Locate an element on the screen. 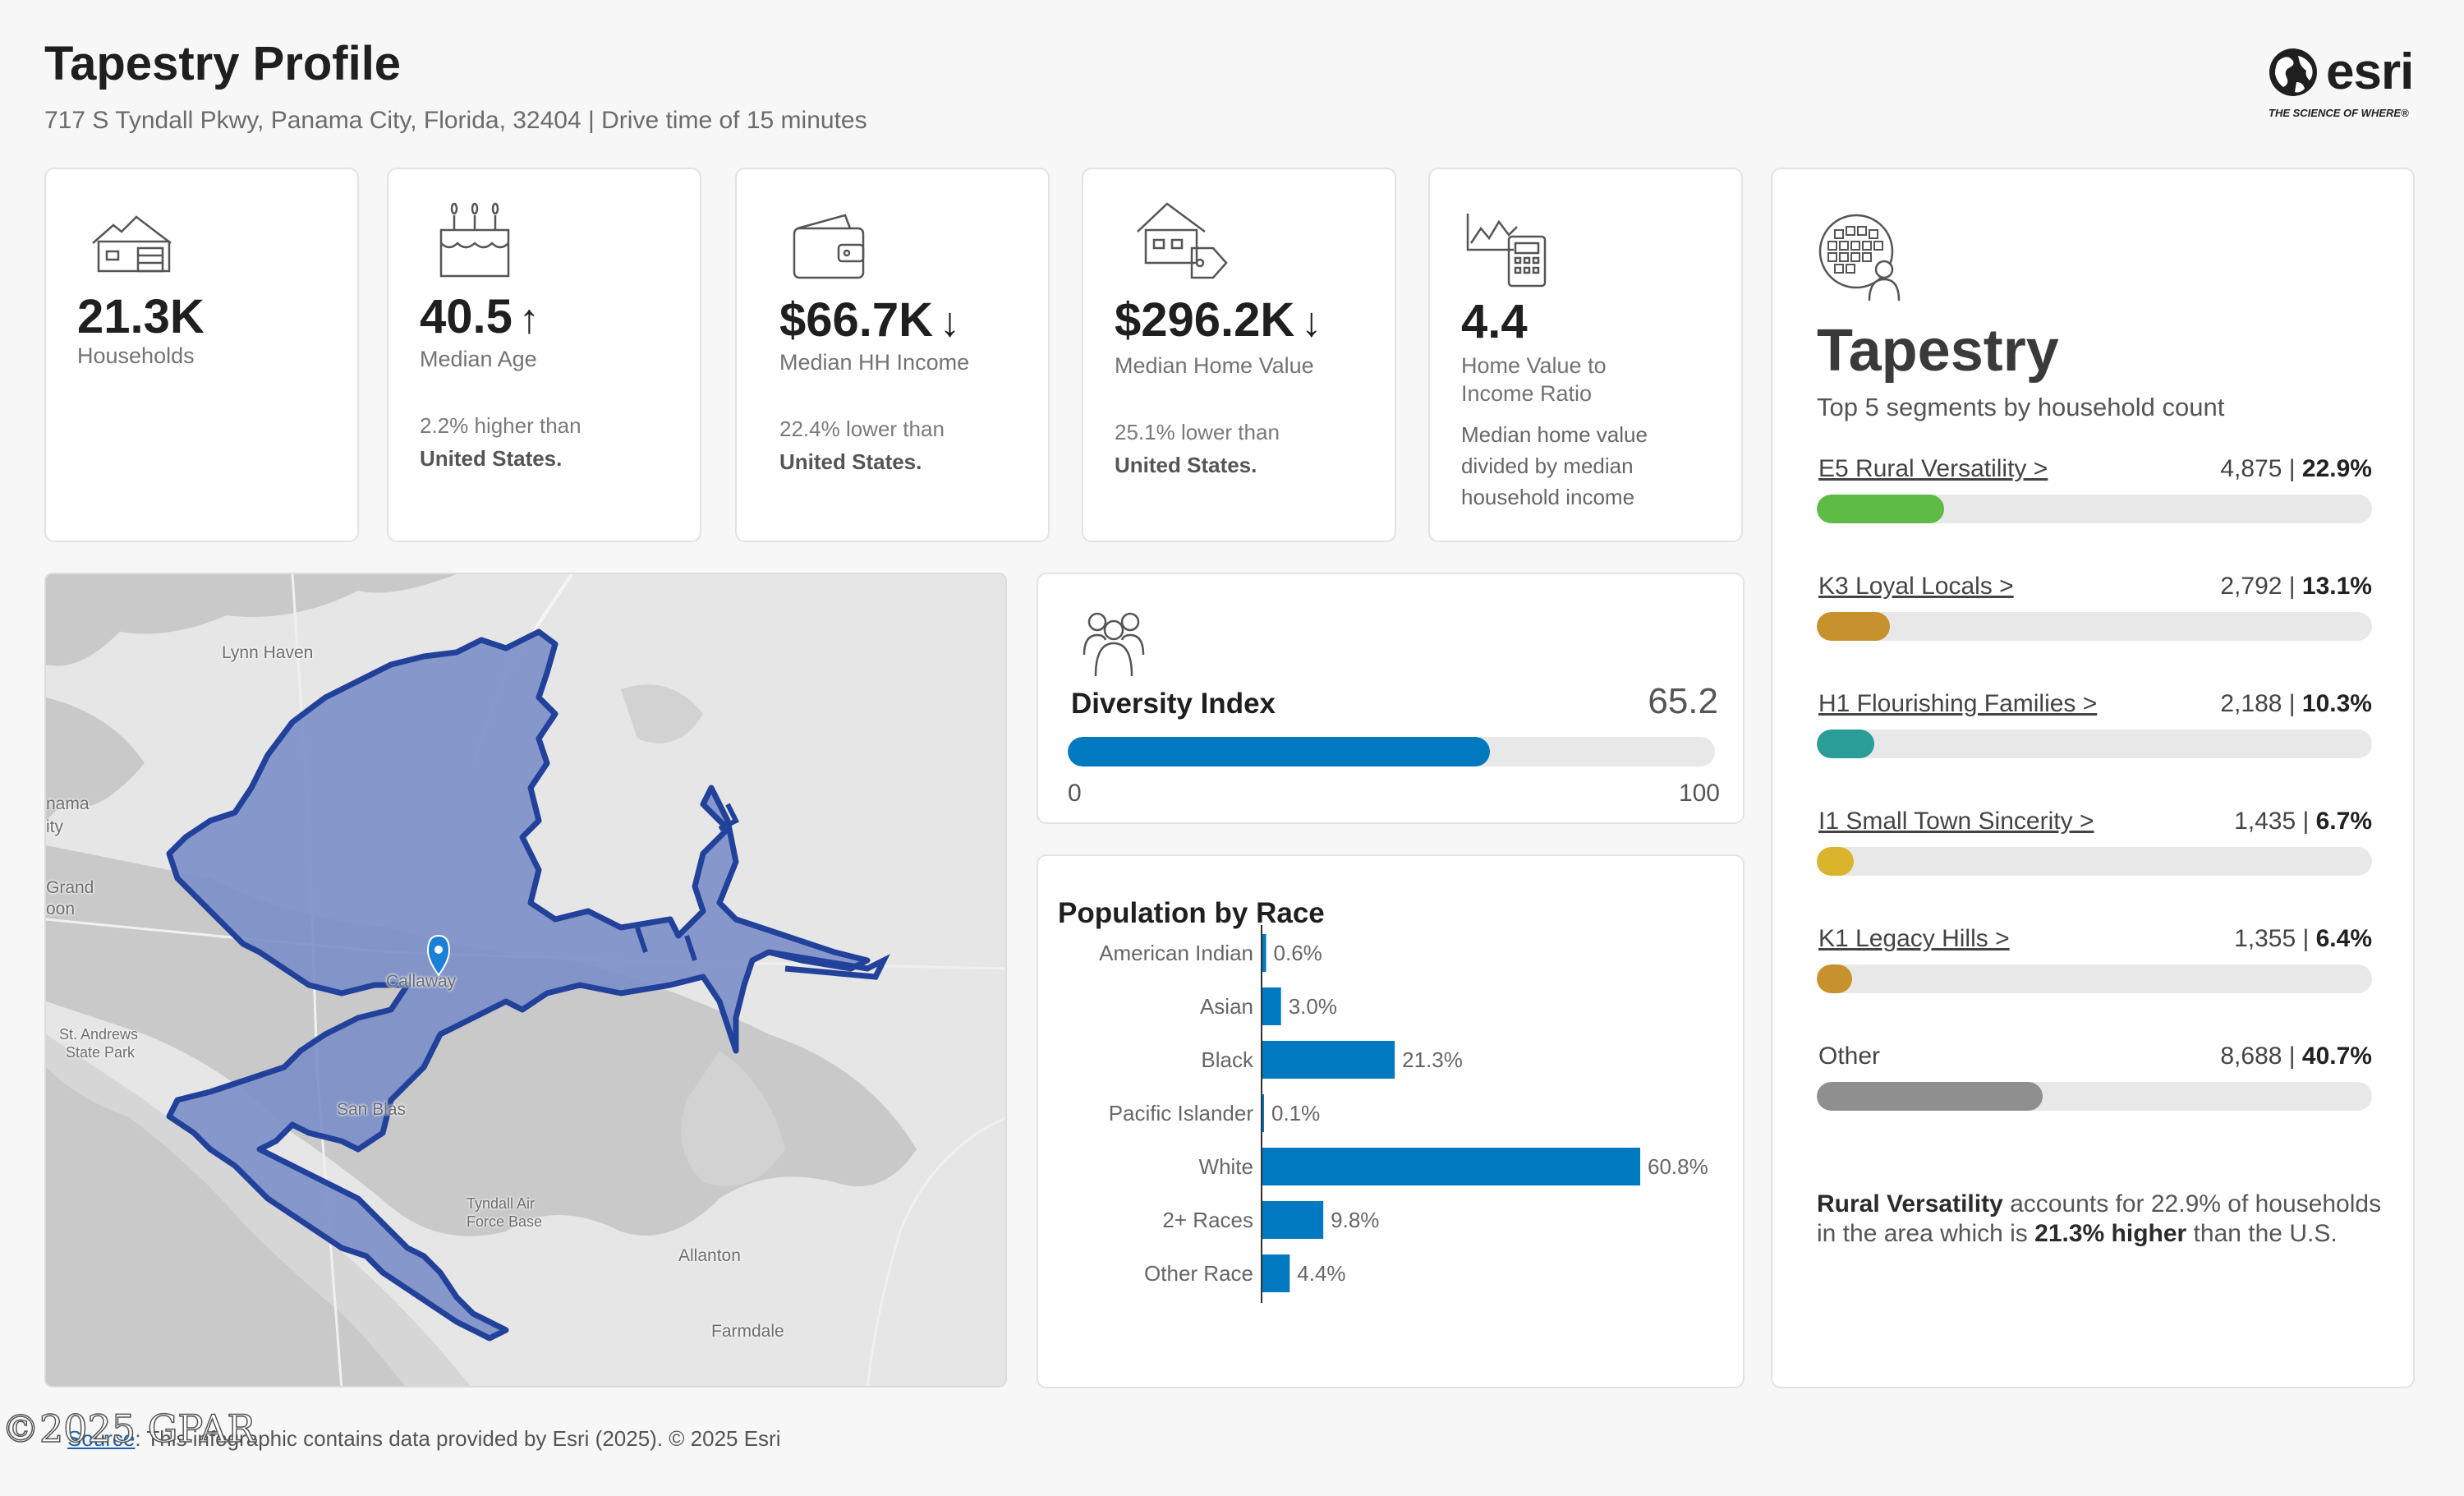 This screenshot has width=2464, height=1496. segment-link: H1 Flourishing Families > is located at coordinates (1958, 703).